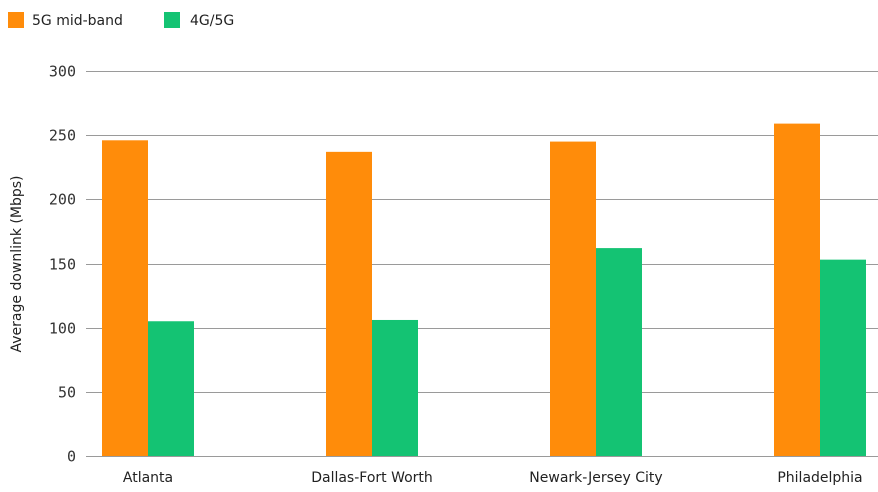 The width and height of the screenshot is (878, 492). Describe the element at coordinates (62, 329) in the screenshot. I see `y-tick-label: 100` at that location.